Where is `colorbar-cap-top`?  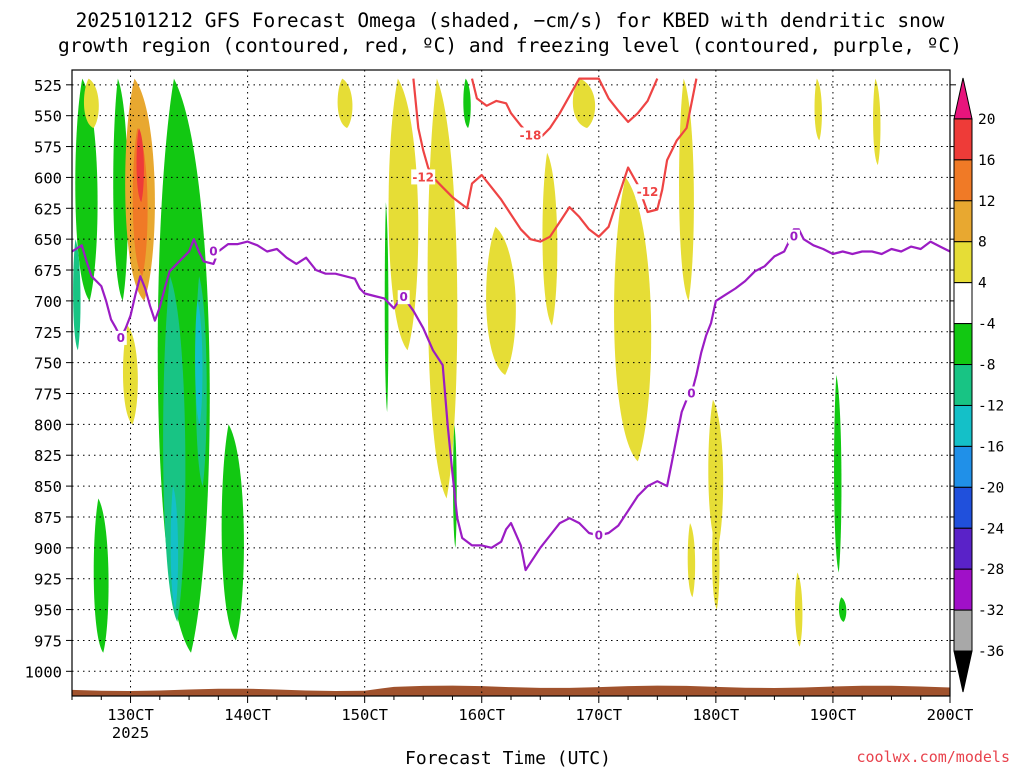 colorbar-cap-top is located at coordinates (963, 98).